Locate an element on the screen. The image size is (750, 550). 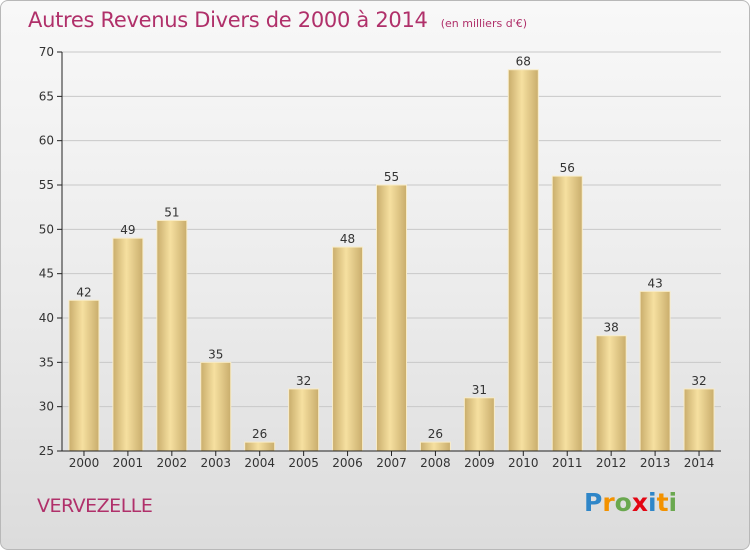
data-label: 42 is located at coordinates (83, 292).